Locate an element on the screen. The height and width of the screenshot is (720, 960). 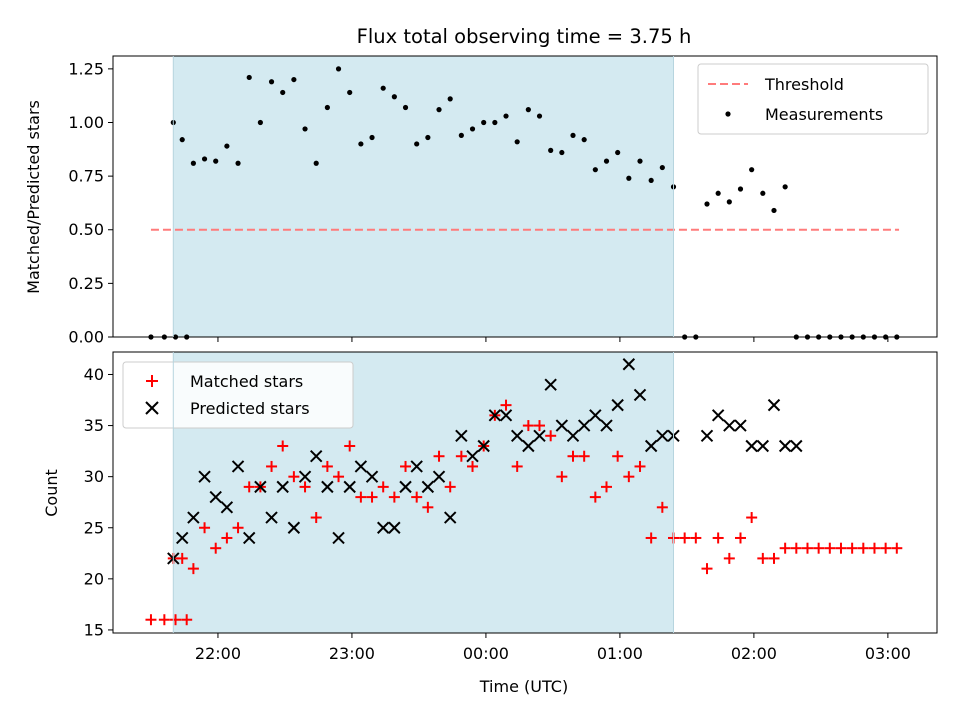
top-ytick-label-4: 1.00 is located at coordinates (86, 122).